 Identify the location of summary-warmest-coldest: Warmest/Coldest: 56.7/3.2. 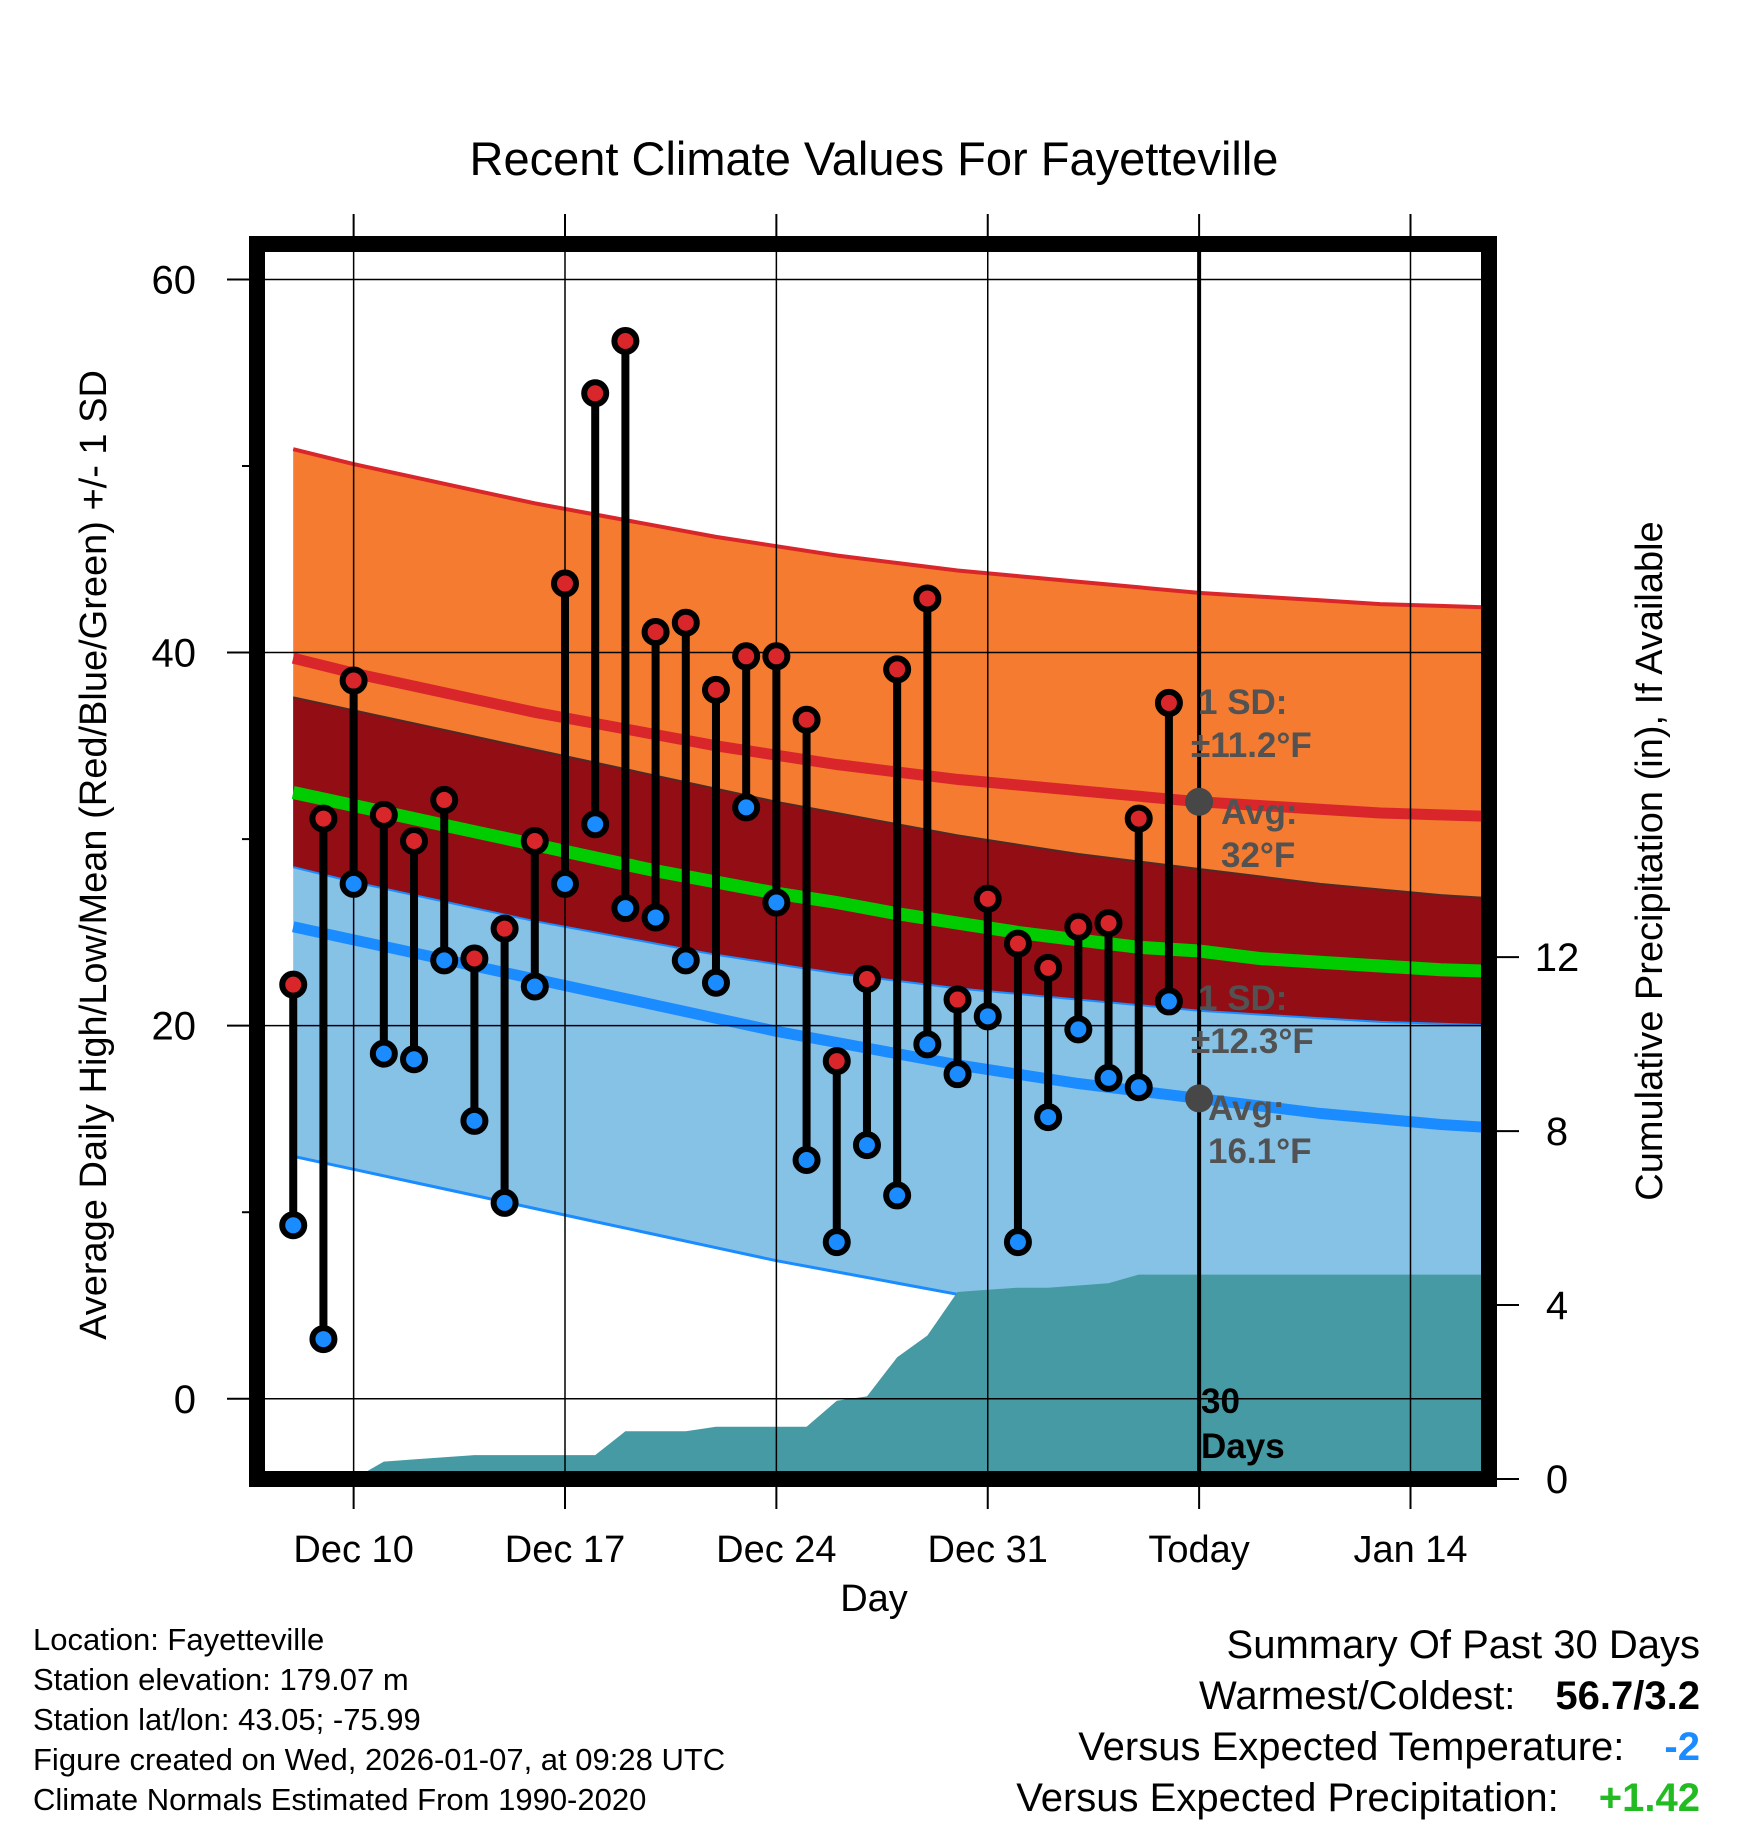
(1358, 1696).